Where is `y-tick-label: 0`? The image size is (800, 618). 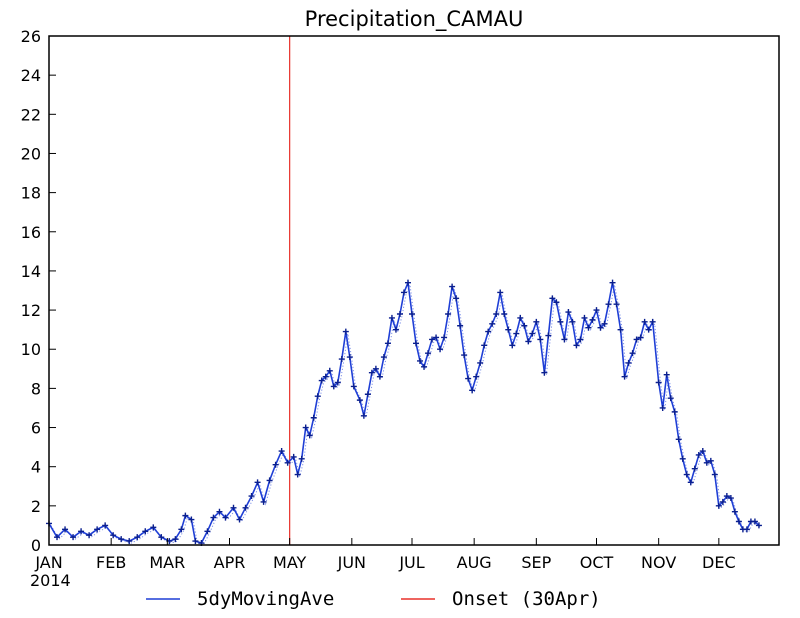 y-tick-label: 0 is located at coordinates (36, 545).